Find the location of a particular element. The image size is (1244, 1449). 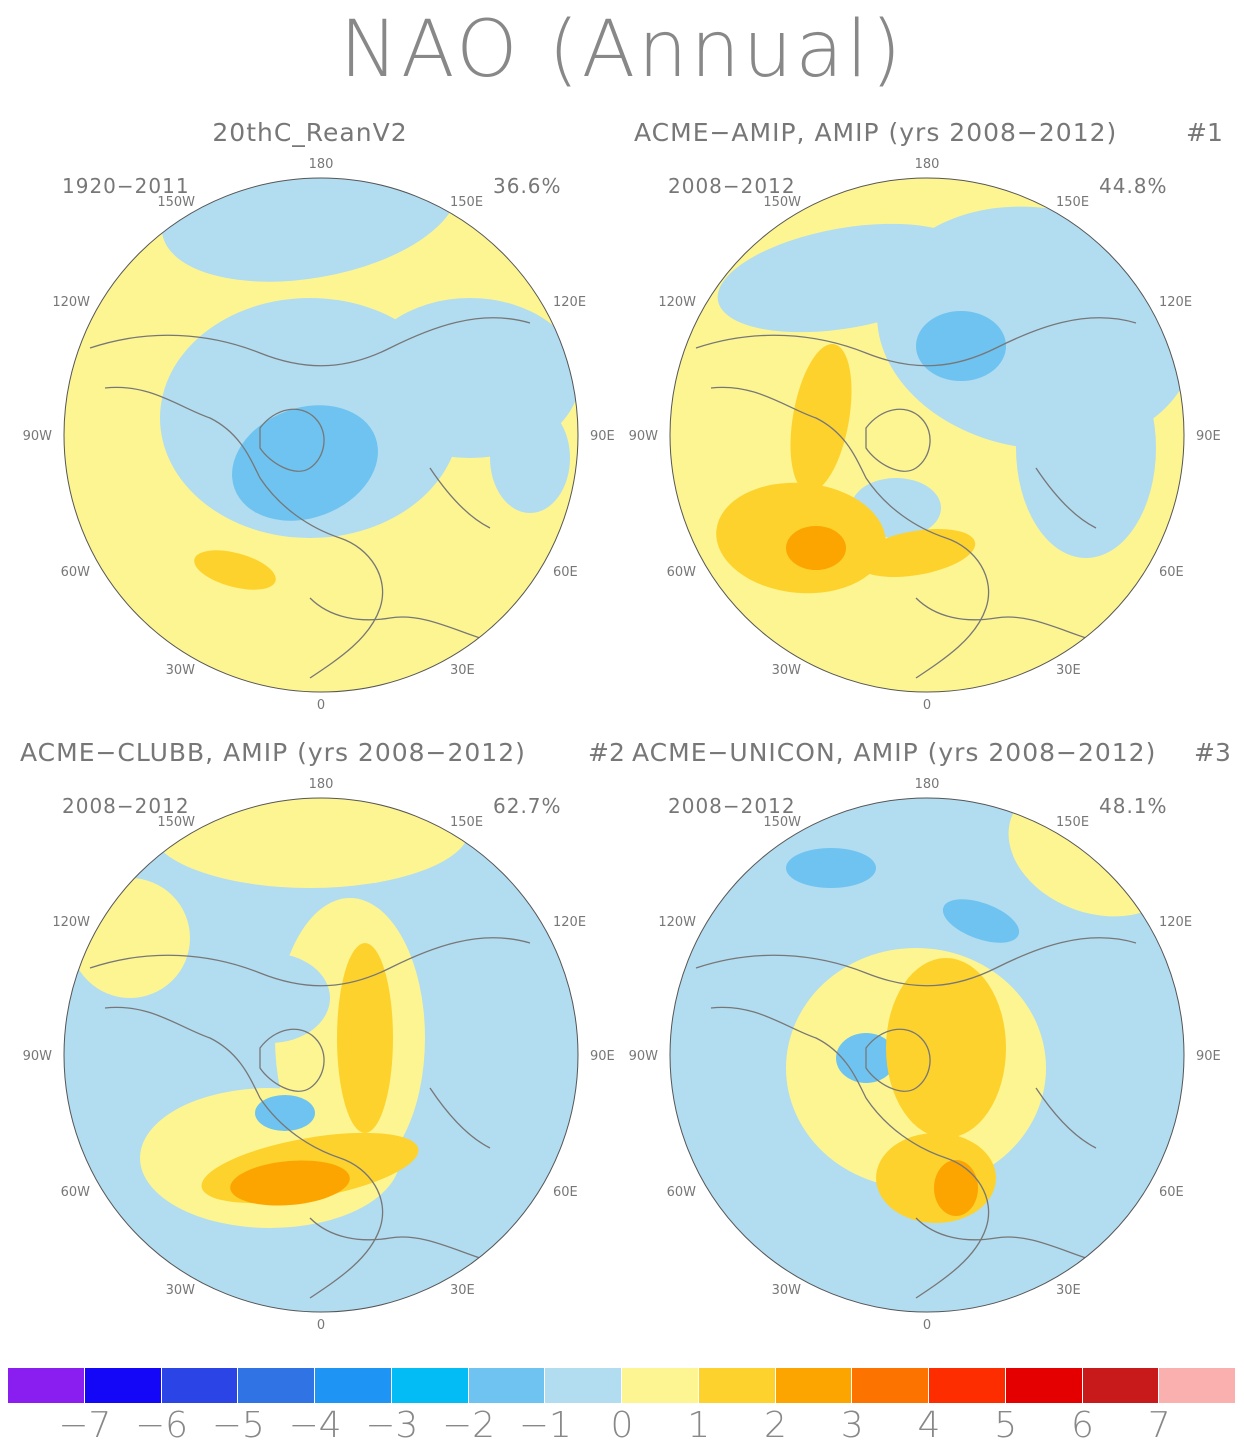

colorbar-tick-label: 2 is located at coordinates (775, 1425).